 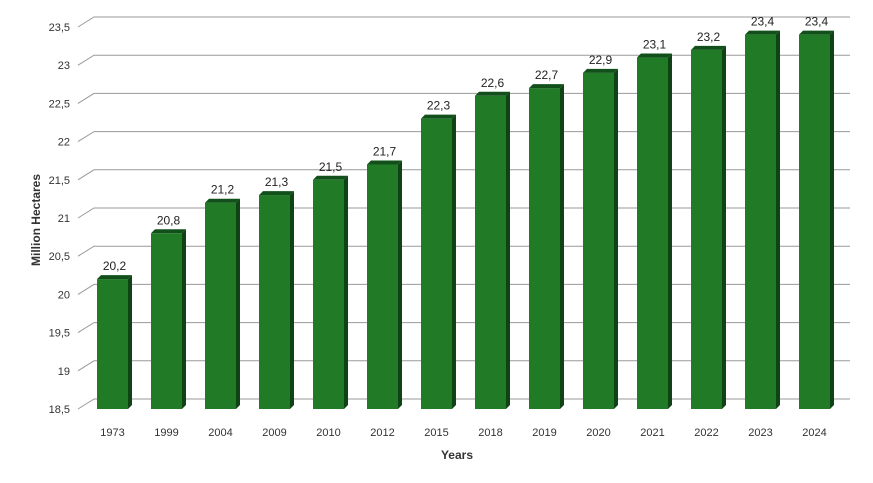 What do you see at coordinates (328, 433) in the screenshot?
I see `x-tick-label: 2010` at bounding box center [328, 433].